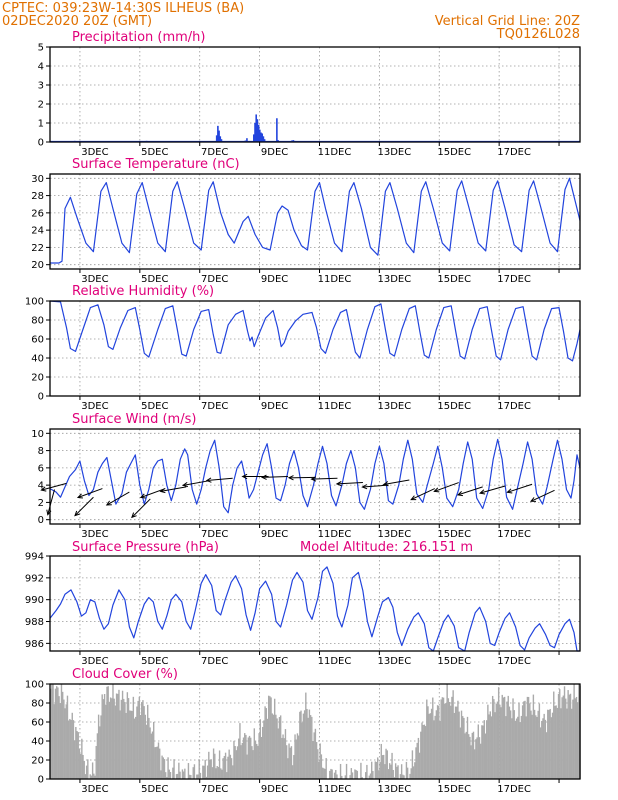 This screenshot has height=800, width=618. I want to click on pressure-ytick-label-4: 994, so click(34, 557).